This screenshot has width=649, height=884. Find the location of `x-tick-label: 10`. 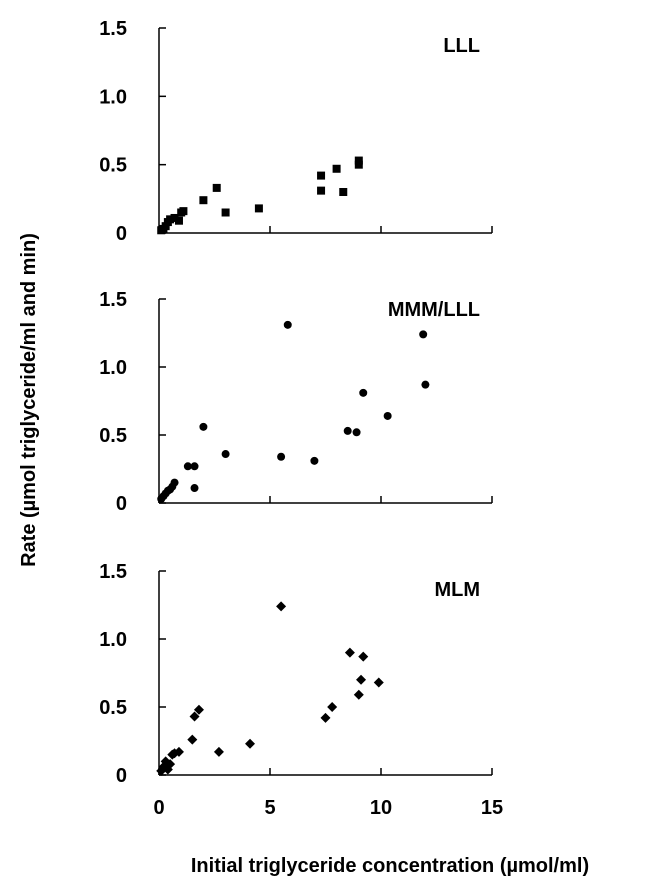

x-tick-label: 10 is located at coordinates (381, 808).